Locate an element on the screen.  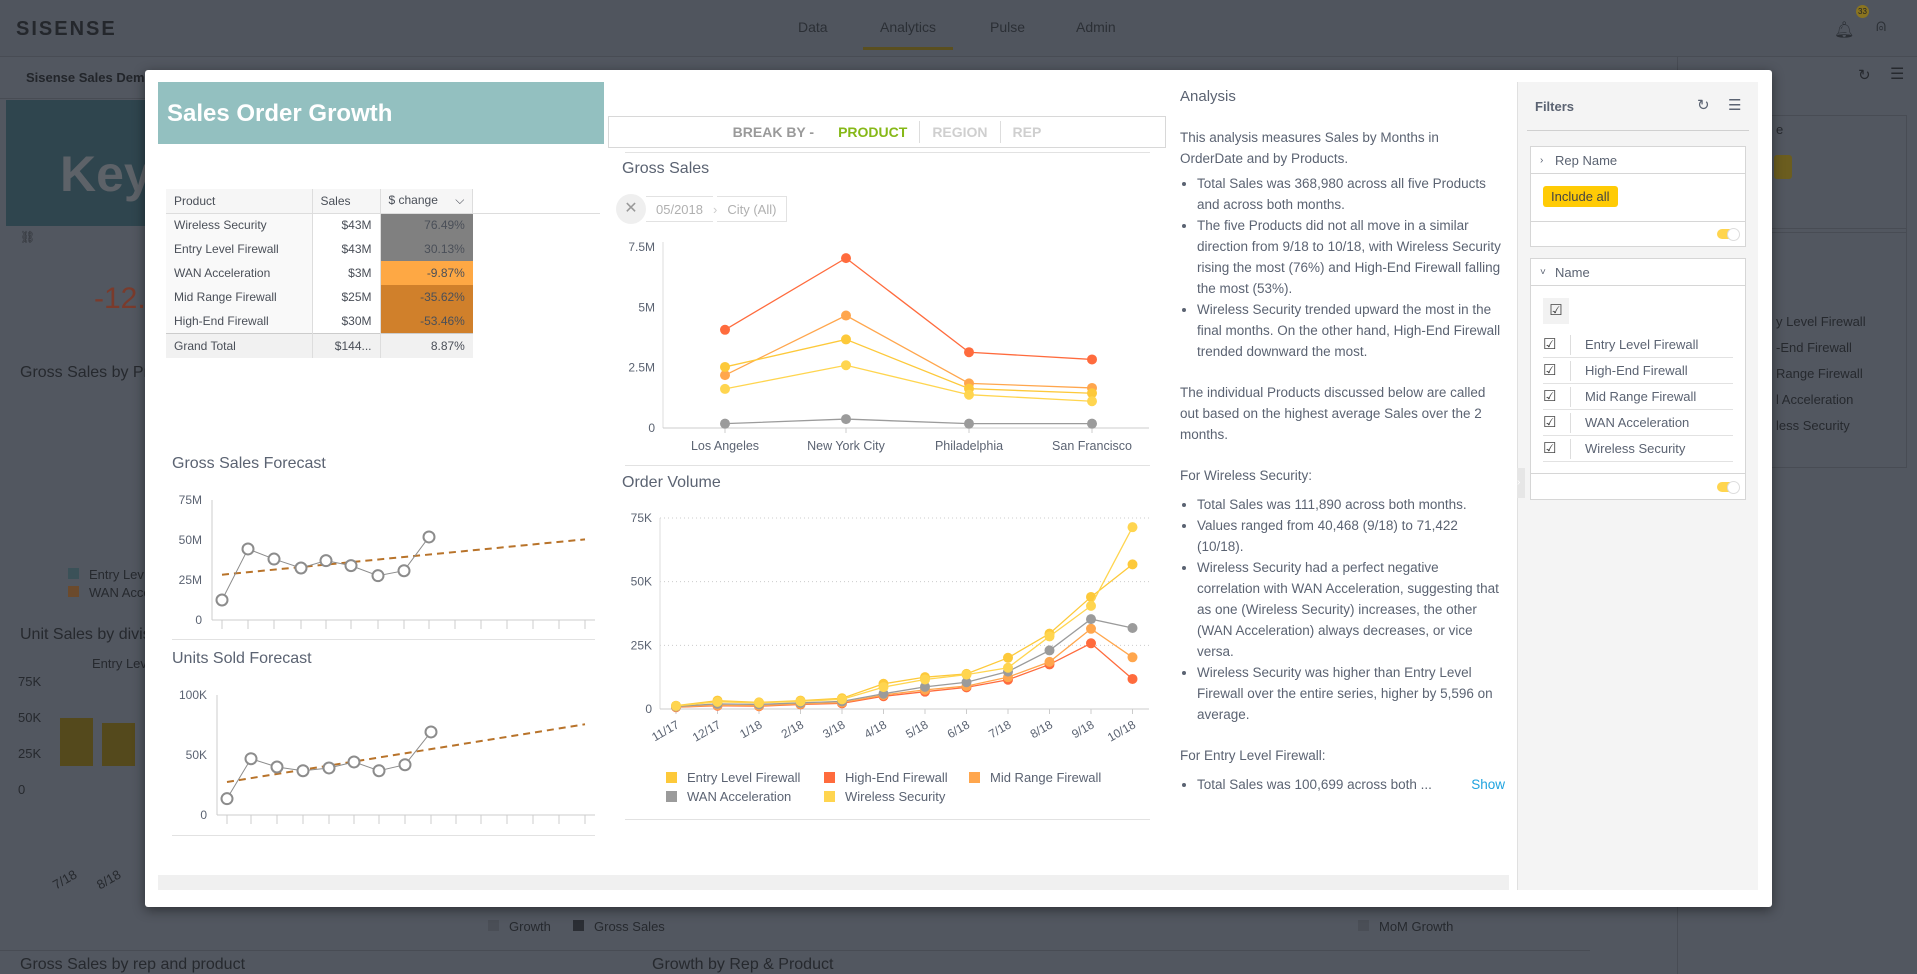
bg-bar is located at coordinates (76, 742).